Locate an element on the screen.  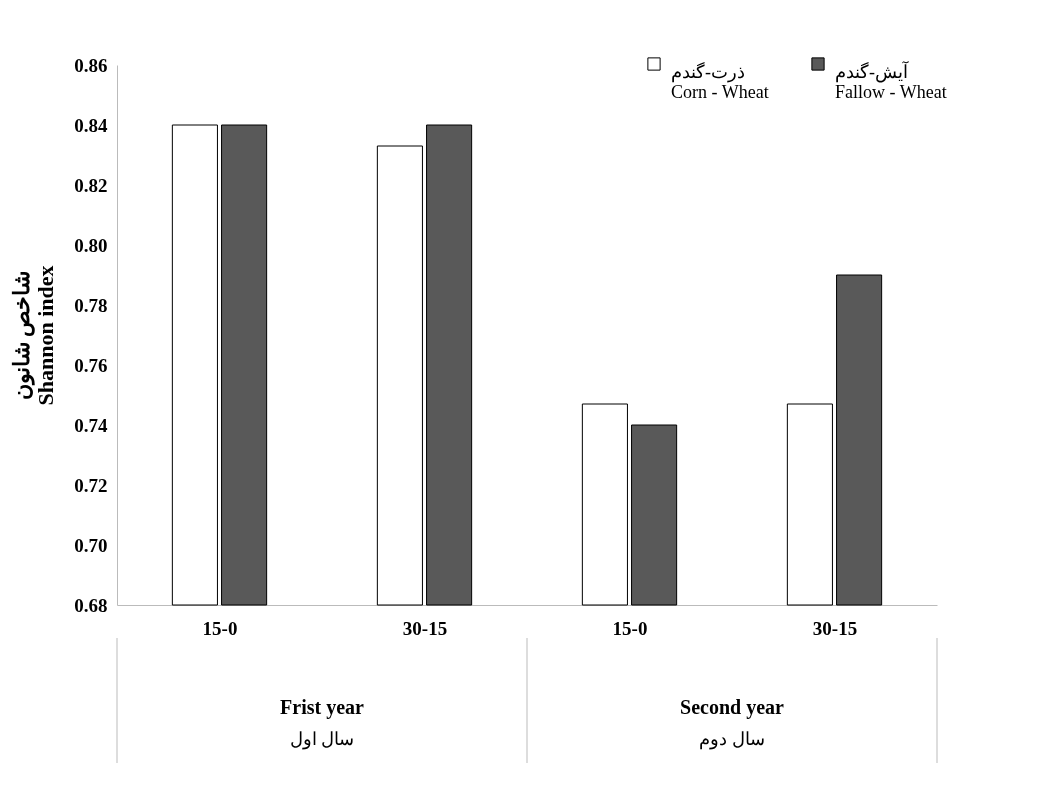
y-tick-label: 0.76 is located at coordinates (91, 365).